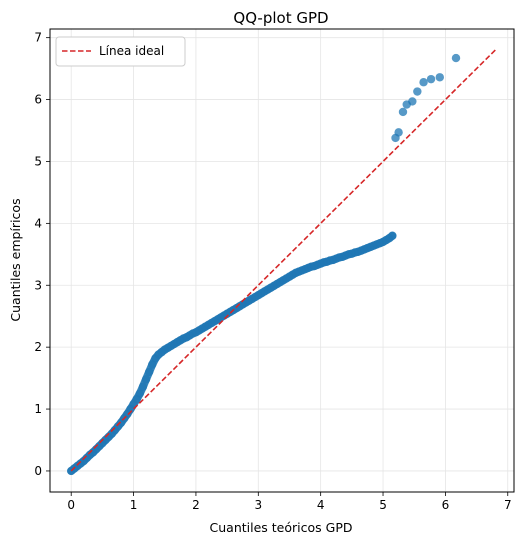 This screenshot has height=547, width=523. I want to click on y-axis-title: Cuantiles empíricos, so click(15, 259).